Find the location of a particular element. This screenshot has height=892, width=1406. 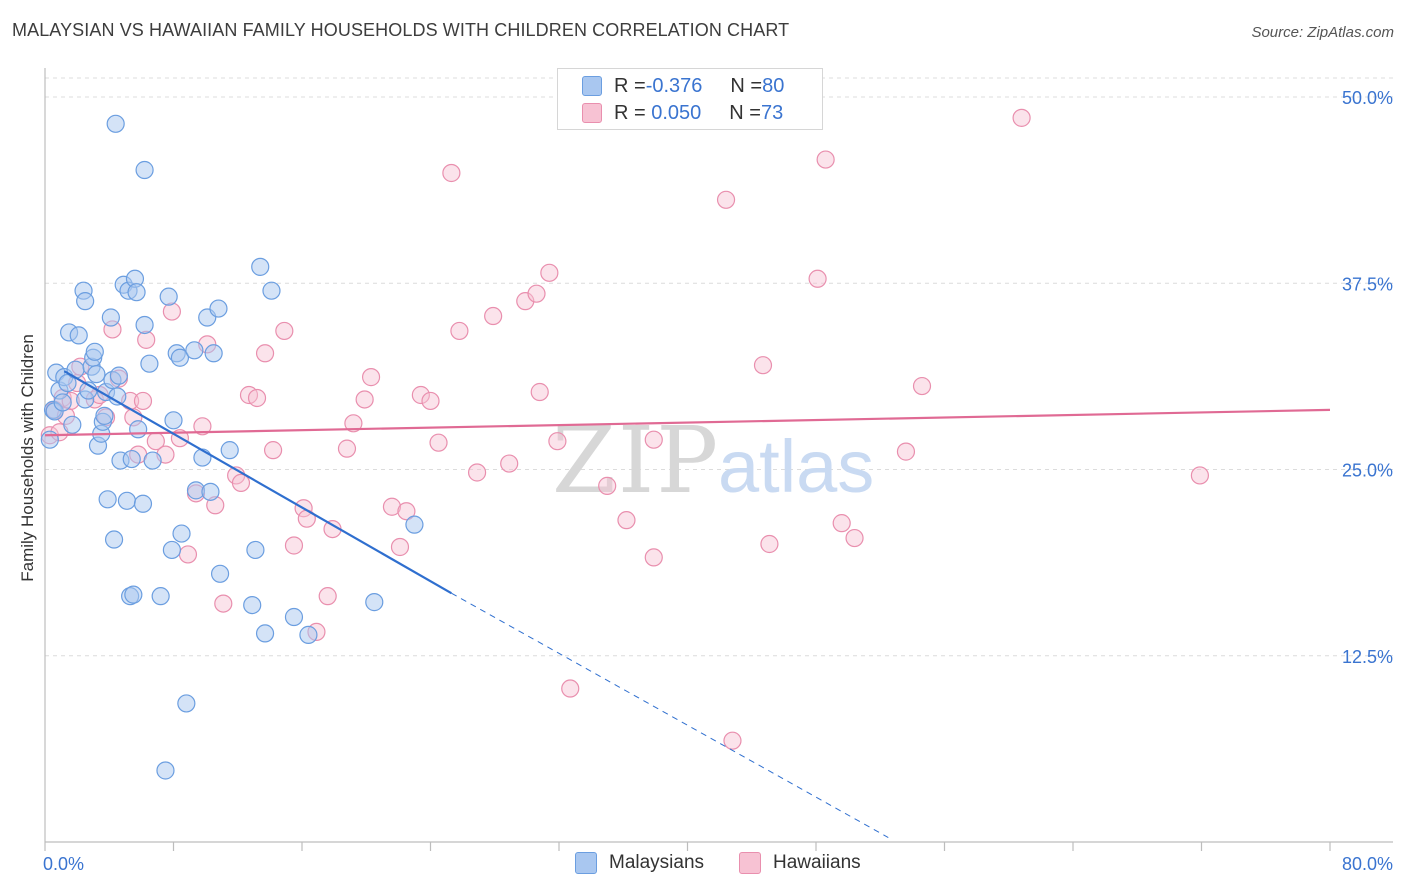

legend-swatch-pink is located at coordinates (592, 113).